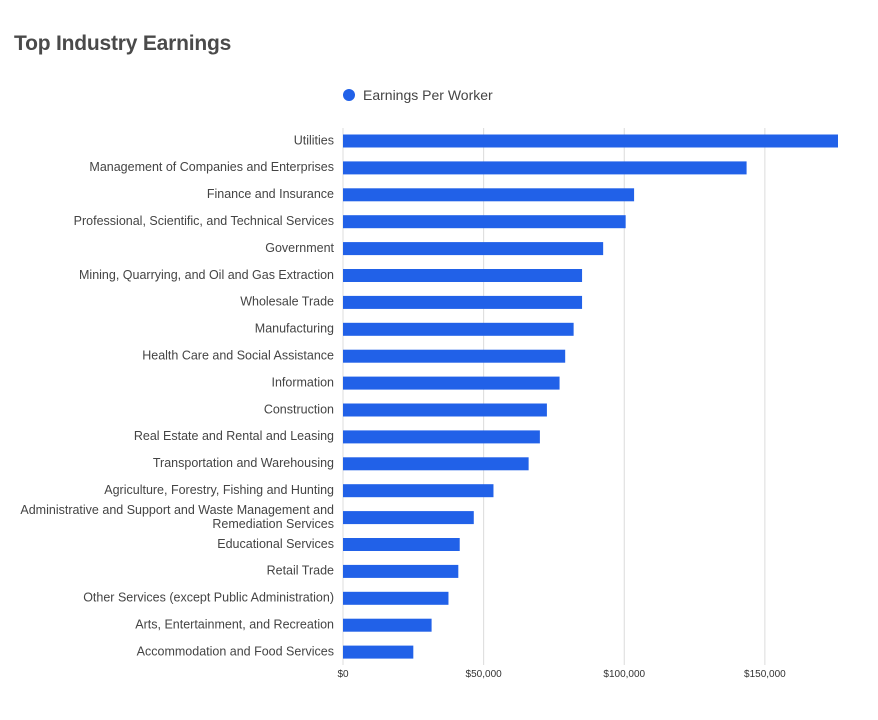  What do you see at coordinates (275, 544) in the screenshot?
I see `category-label: Educational Services` at bounding box center [275, 544].